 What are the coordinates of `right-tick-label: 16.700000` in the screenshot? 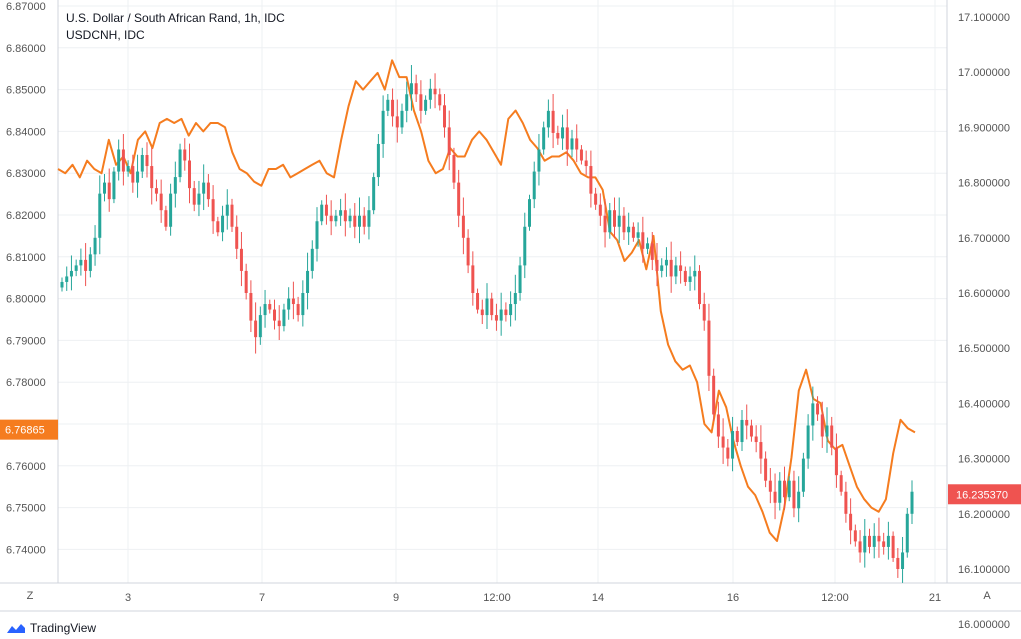 It's located at (984, 239).